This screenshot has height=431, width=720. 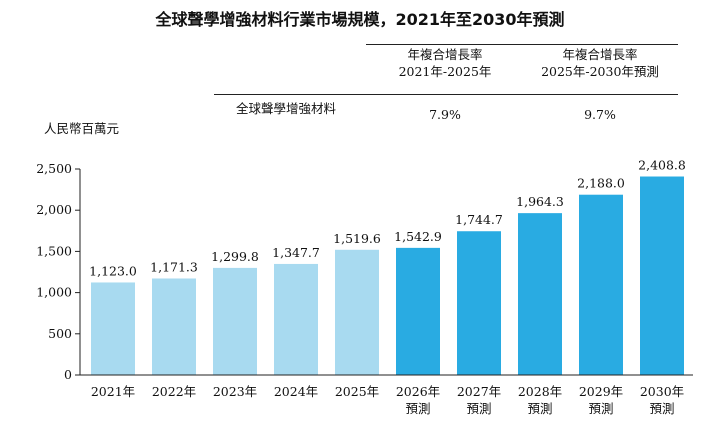 I want to click on y-tick-label: 500, so click(x=60, y=333).